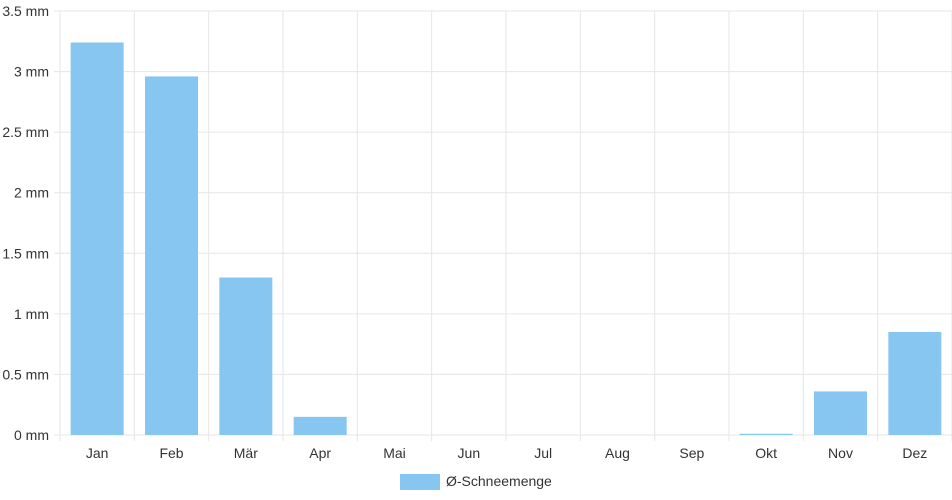 The width and height of the screenshot is (952, 500). Describe the element at coordinates (25, 132) in the screenshot. I see `y-tick-label: 2.5 mm` at that location.